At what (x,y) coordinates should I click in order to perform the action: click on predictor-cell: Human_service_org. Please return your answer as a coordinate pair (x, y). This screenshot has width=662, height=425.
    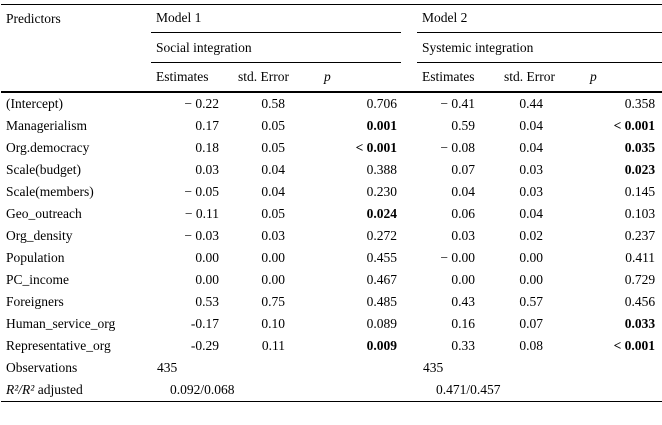
    Looking at the image, I should click on (61, 323).